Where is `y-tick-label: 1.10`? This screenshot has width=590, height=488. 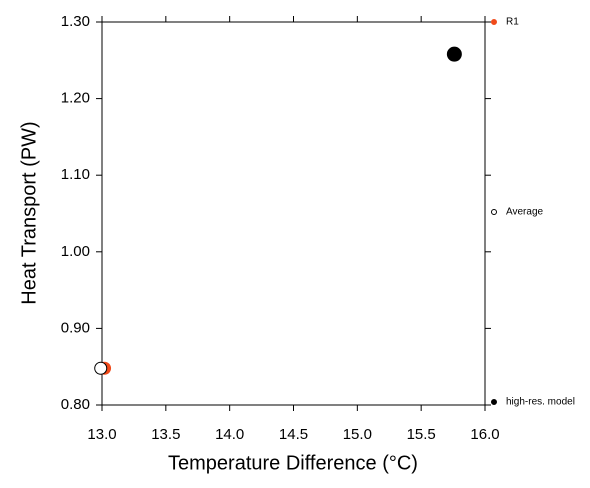 y-tick-label: 1.10 is located at coordinates (75, 174).